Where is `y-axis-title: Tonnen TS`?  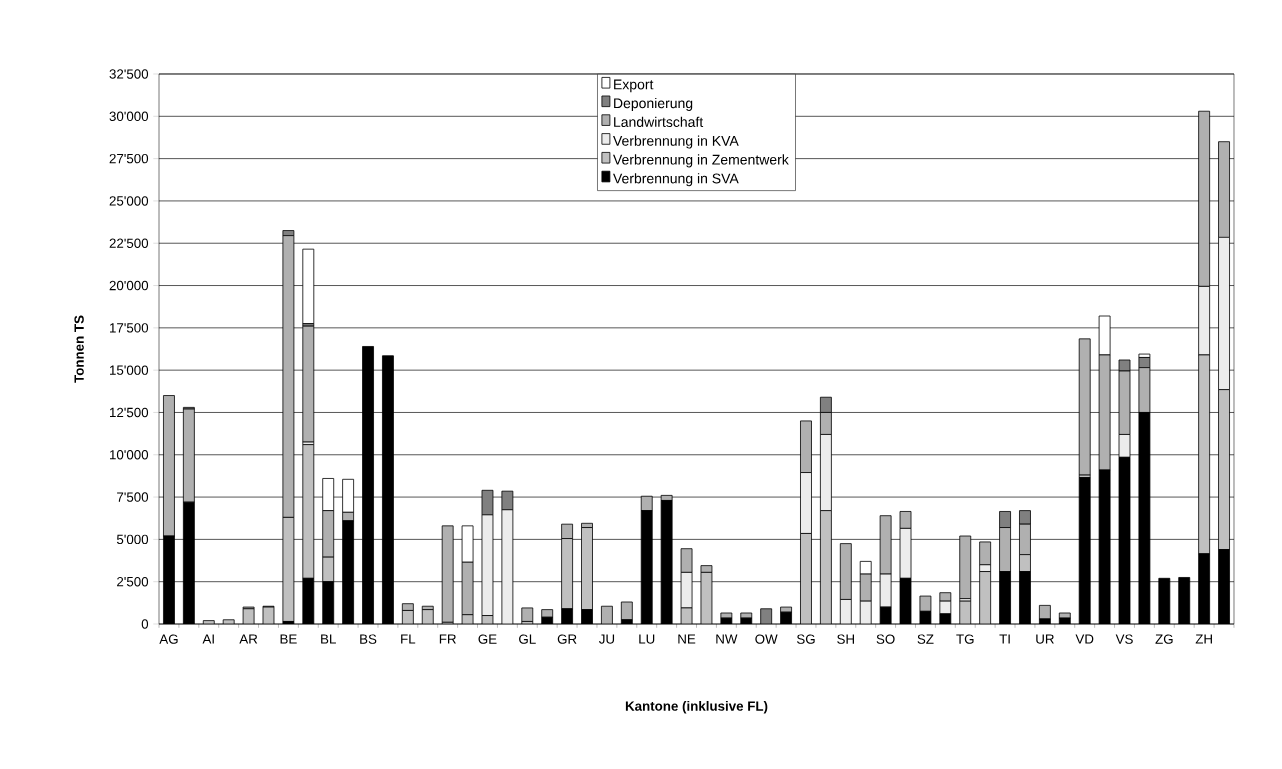
y-axis-title: Tonnen TS is located at coordinates (79, 349).